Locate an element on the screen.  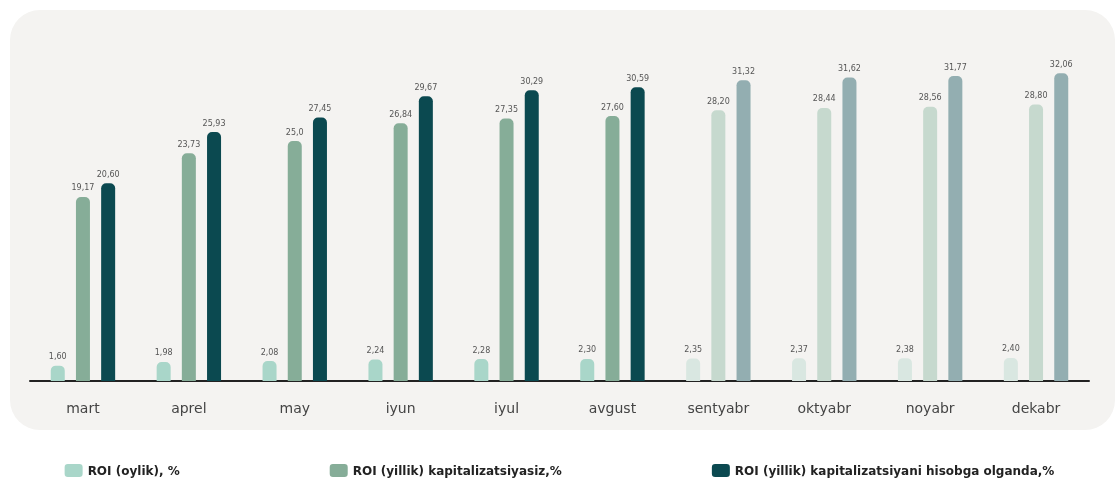
data-label: 31,32 is located at coordinates (743, 71).